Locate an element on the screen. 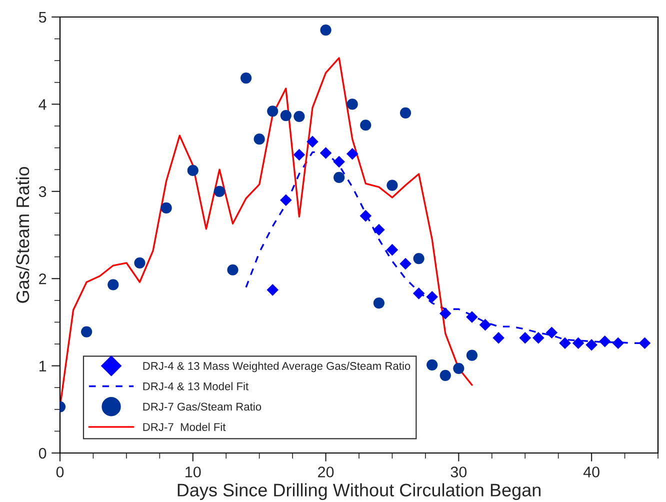  y-tick-label: 3 is located at coordinates (42, 192).